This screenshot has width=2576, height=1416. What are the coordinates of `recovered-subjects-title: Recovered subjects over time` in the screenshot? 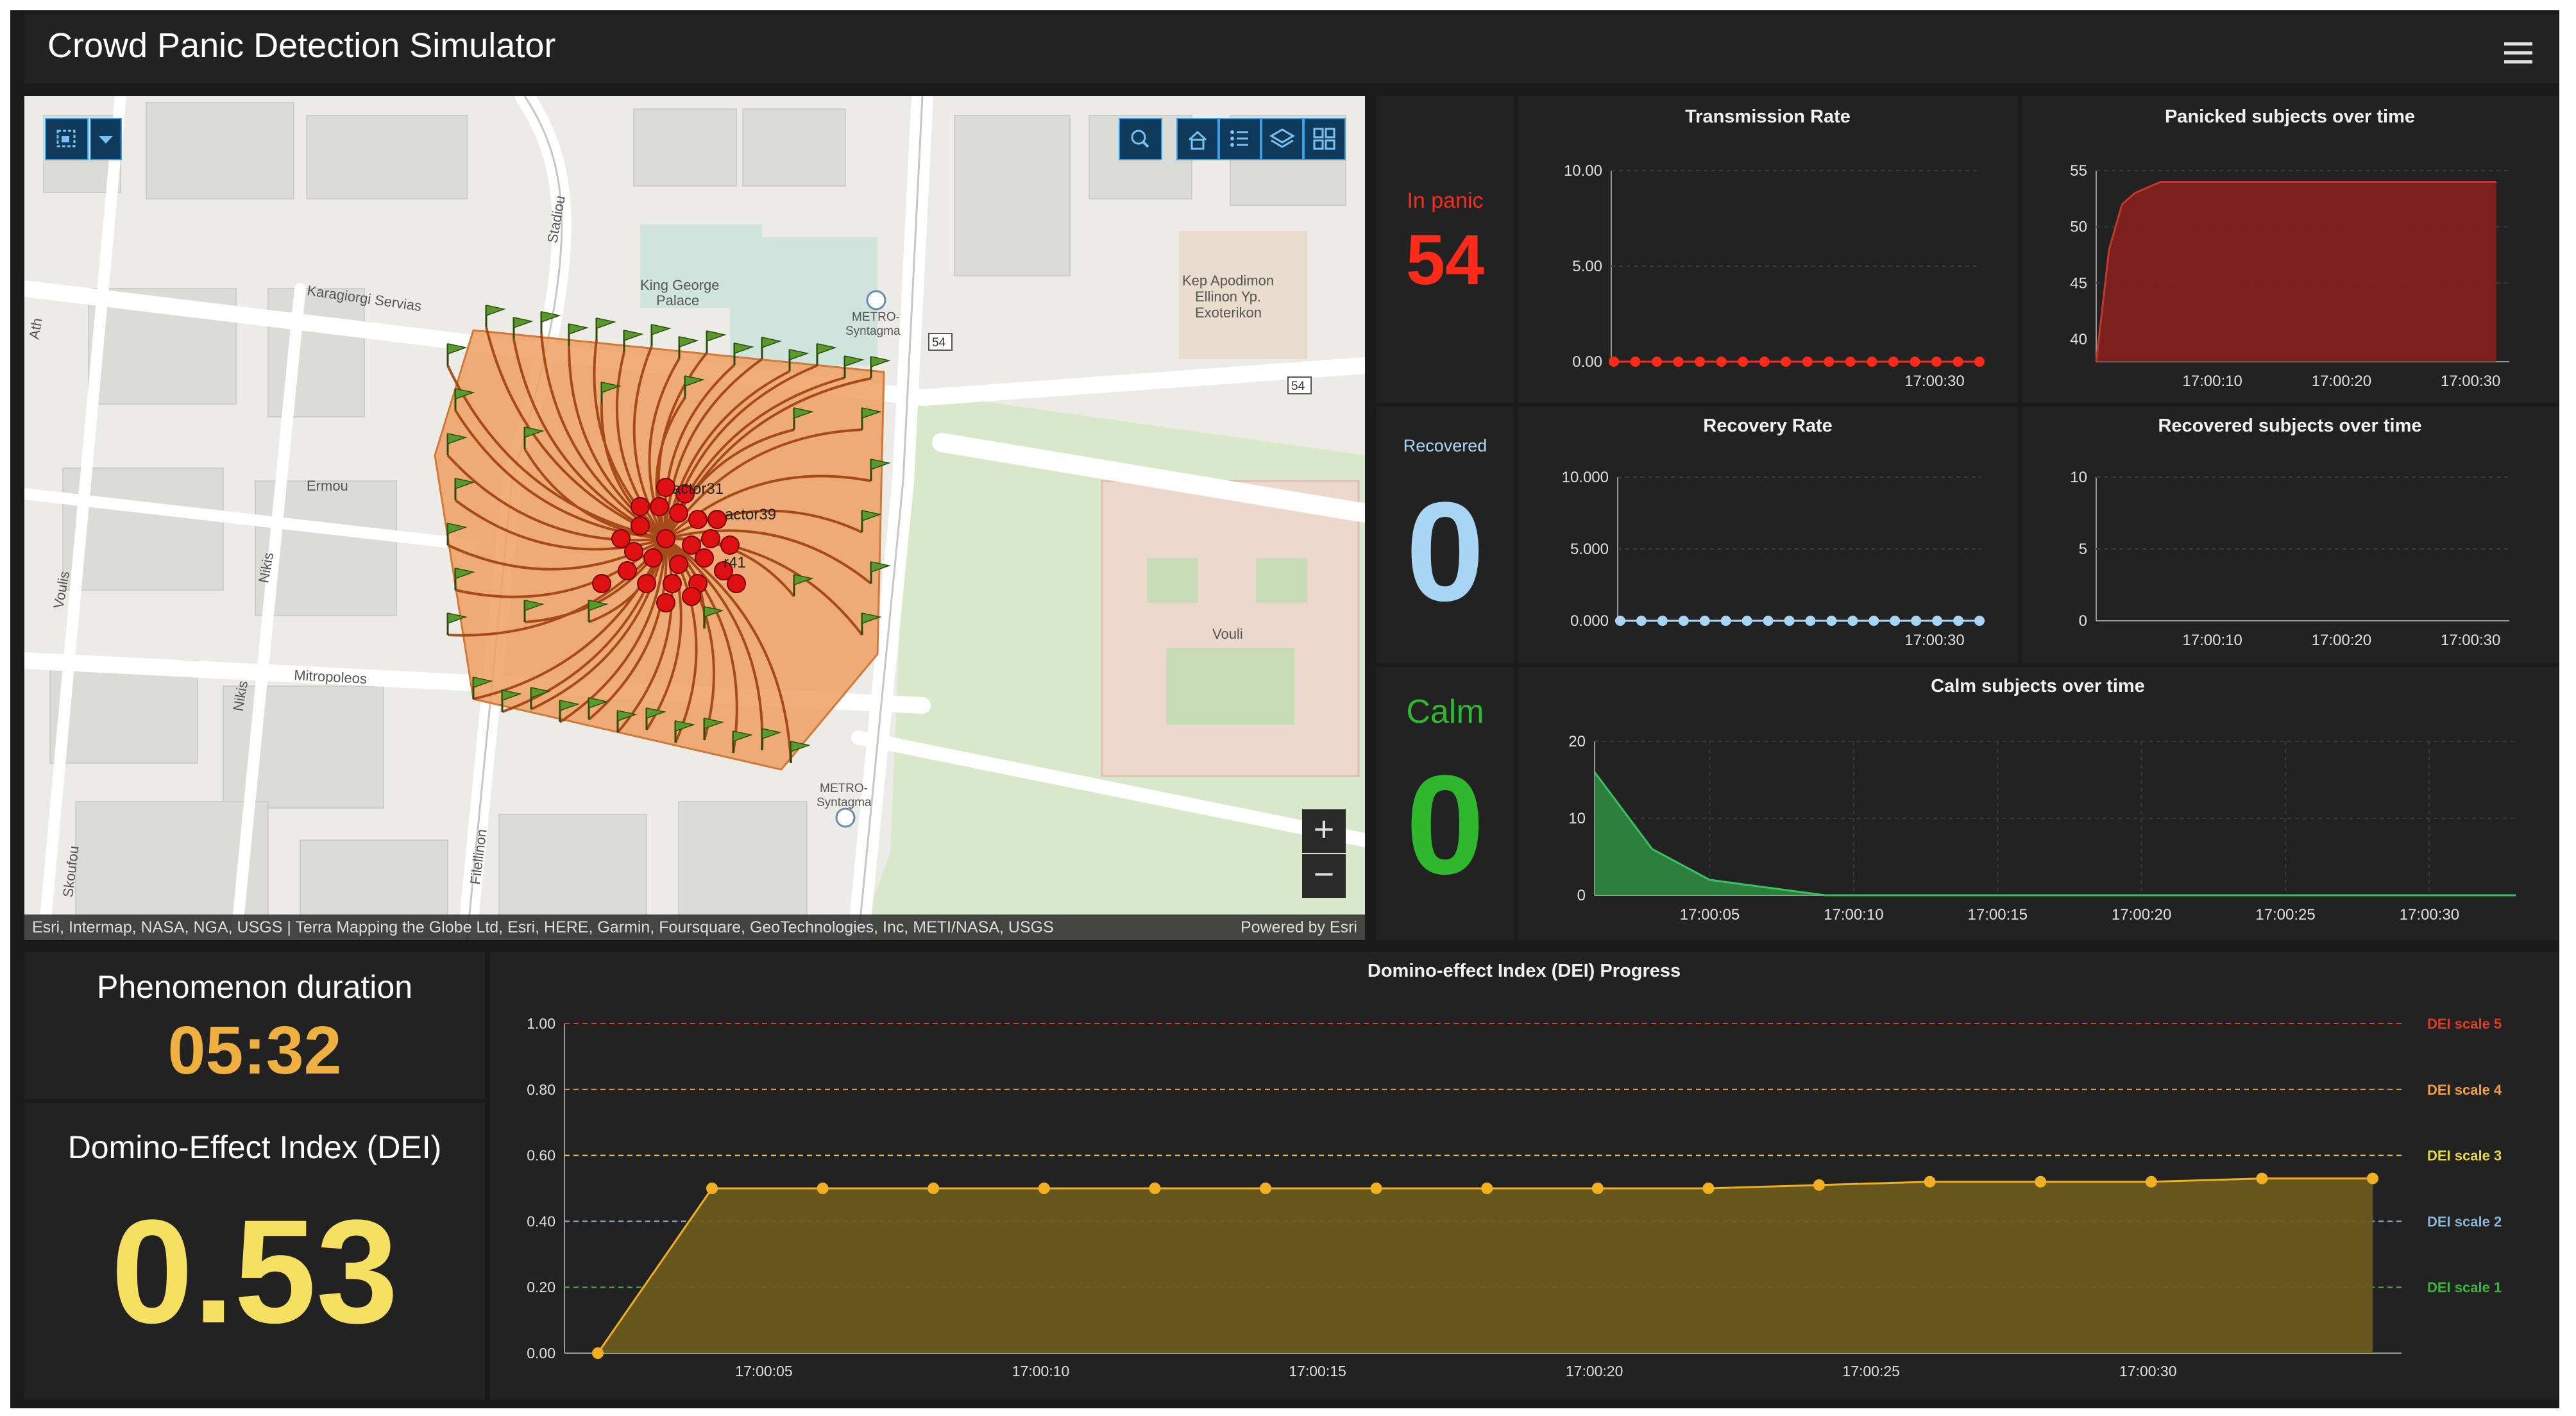 It's located at (2290, 426).